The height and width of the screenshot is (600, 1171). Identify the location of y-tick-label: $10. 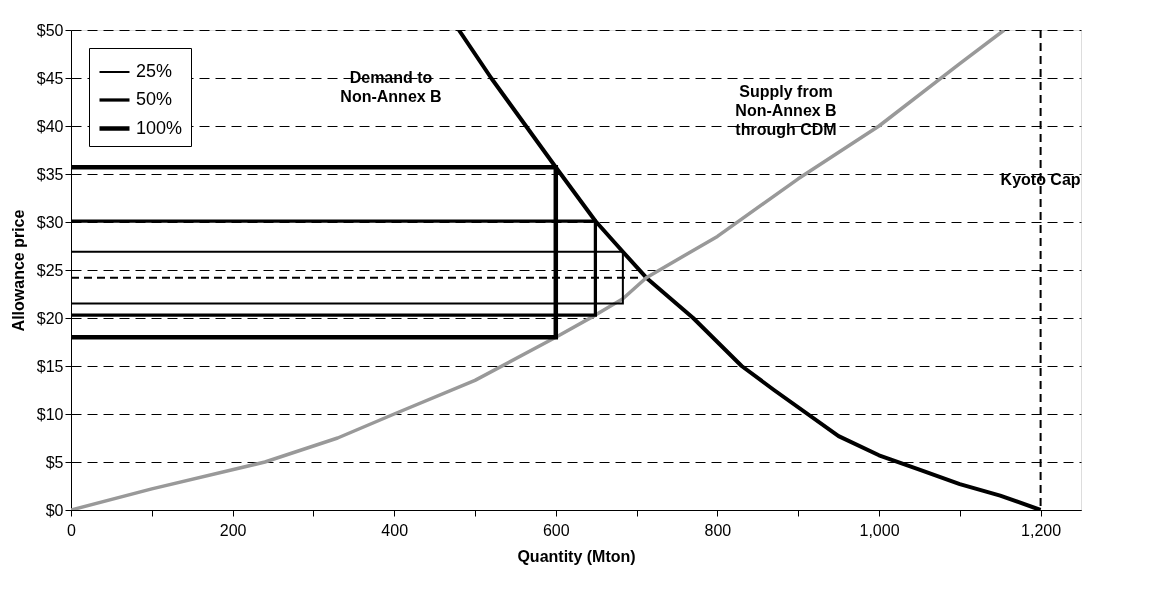
(50, 414).